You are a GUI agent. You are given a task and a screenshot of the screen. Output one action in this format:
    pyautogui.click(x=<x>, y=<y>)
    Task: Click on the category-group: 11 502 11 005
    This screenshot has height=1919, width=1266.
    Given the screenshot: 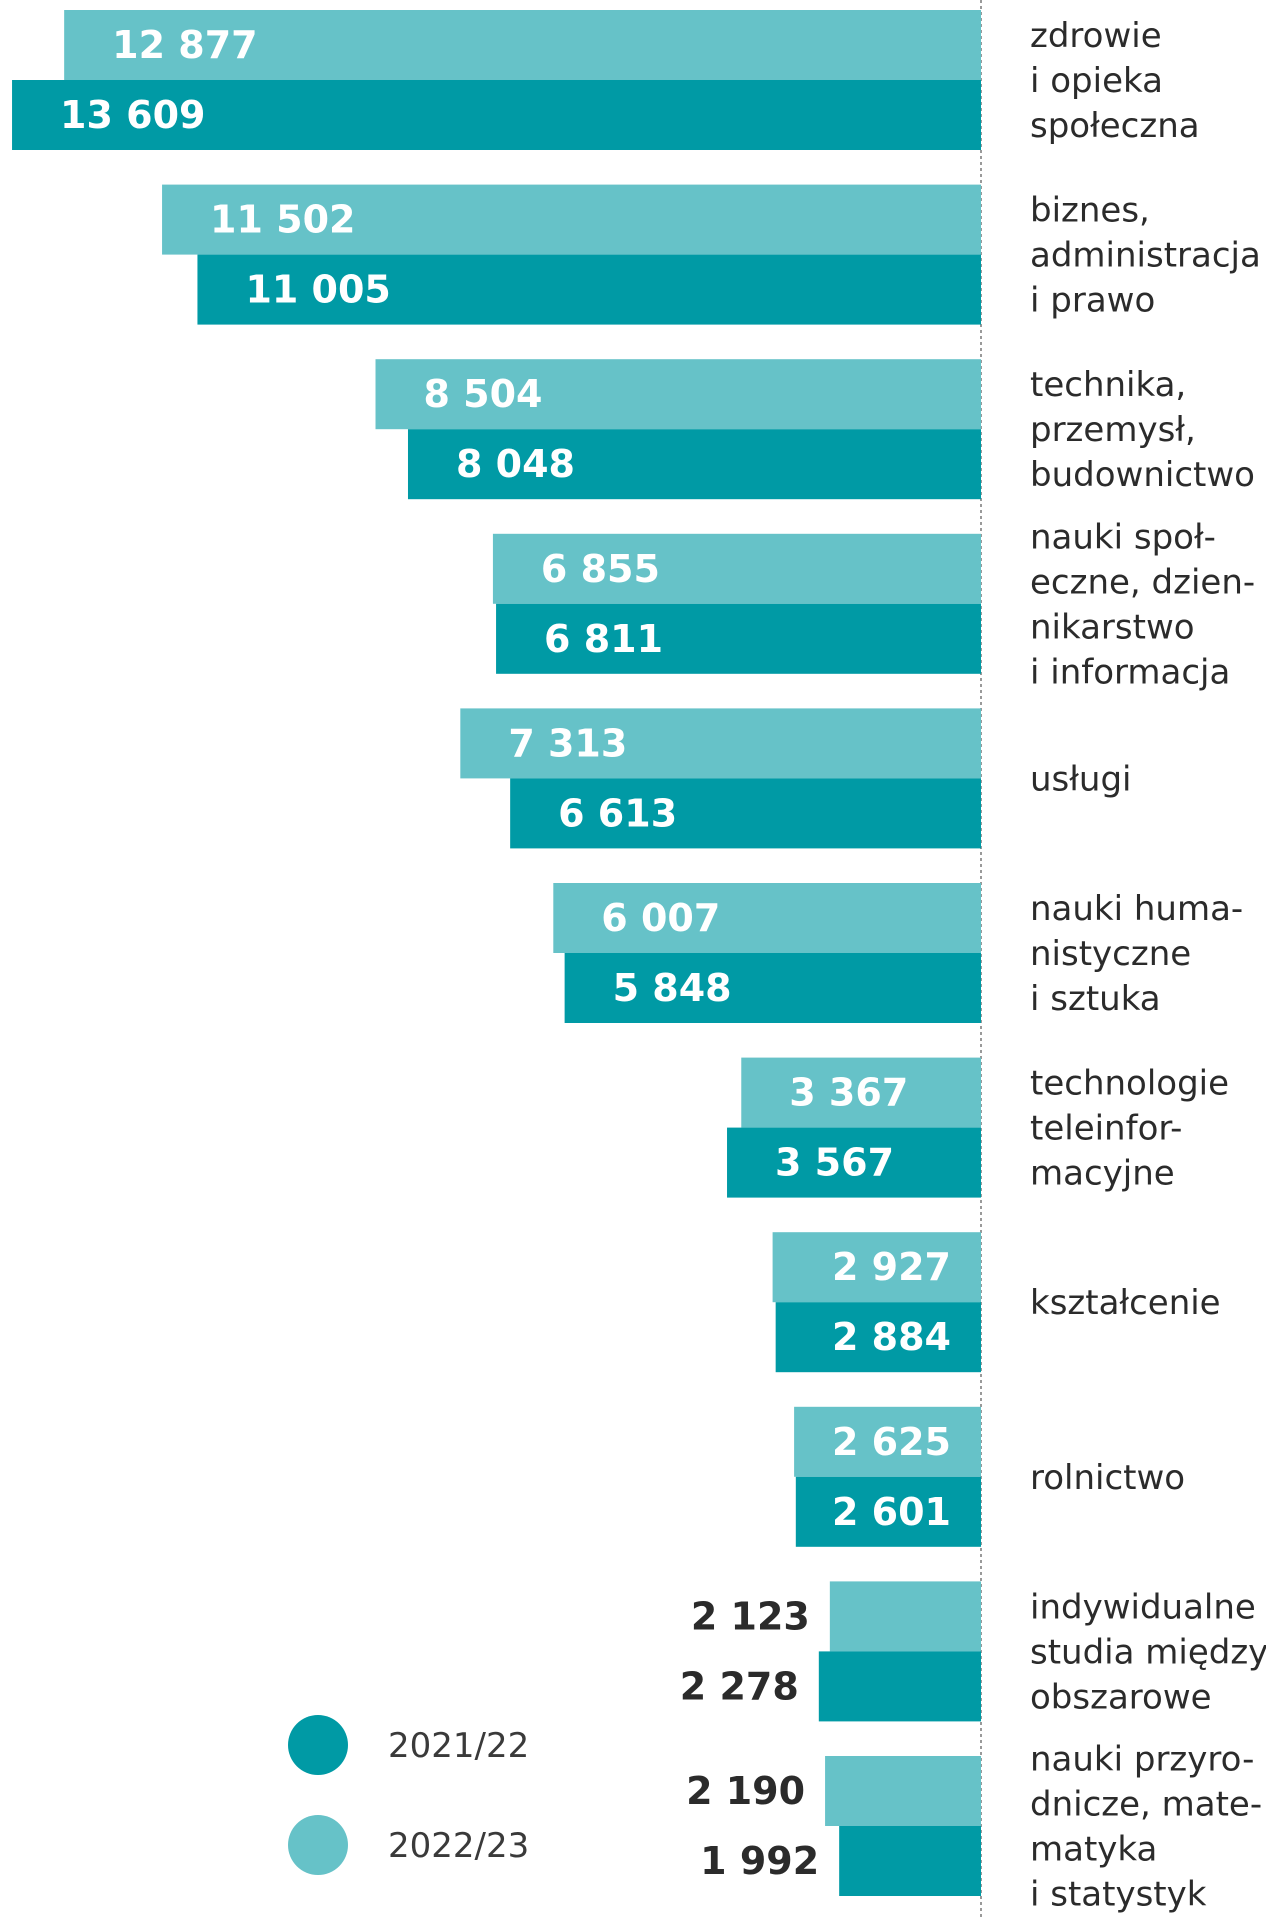 What is the action you would take?
    pyautogui.click(x=572, y=254)
    